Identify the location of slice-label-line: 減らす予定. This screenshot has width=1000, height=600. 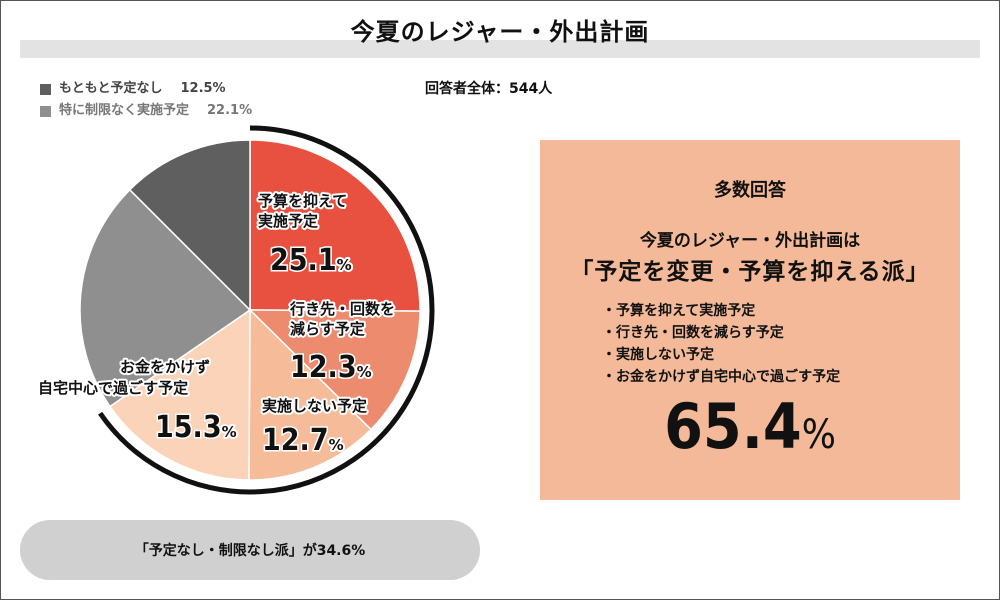
(327, 329).